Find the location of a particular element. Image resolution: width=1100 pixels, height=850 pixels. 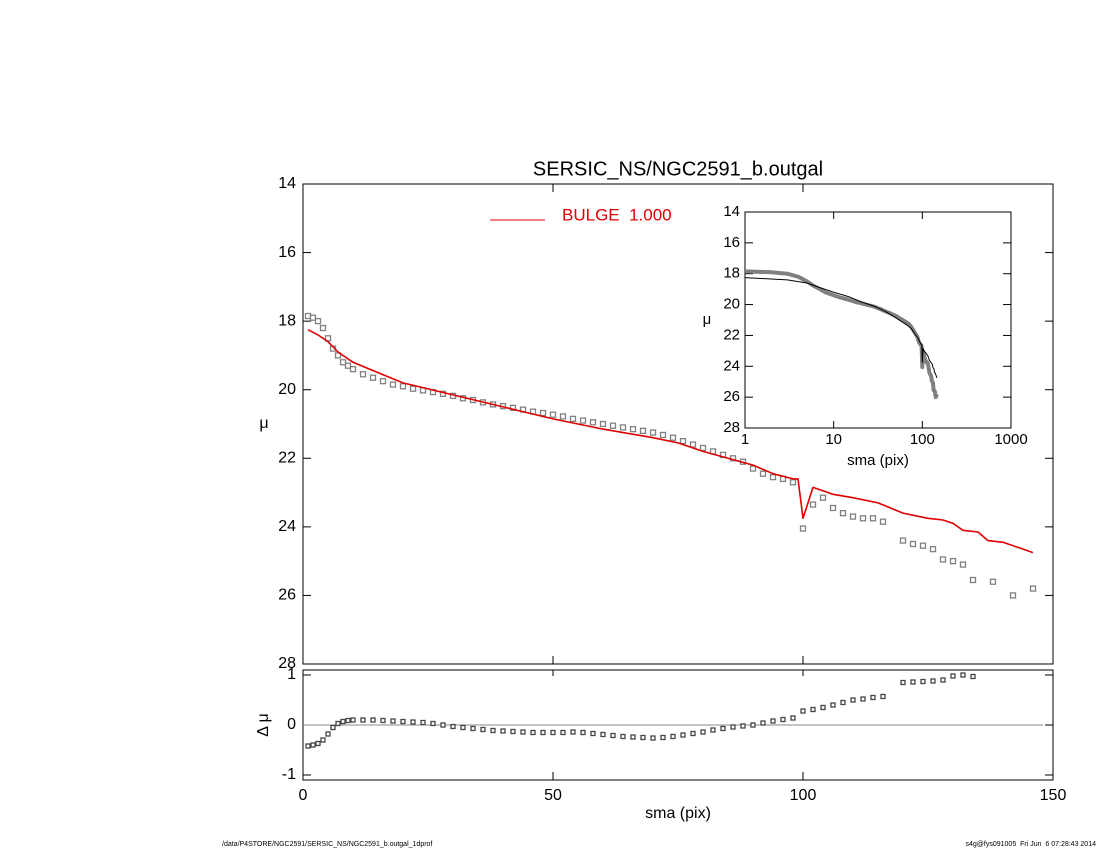

x-tick-label: 100 is located at coordinates (922, 439).